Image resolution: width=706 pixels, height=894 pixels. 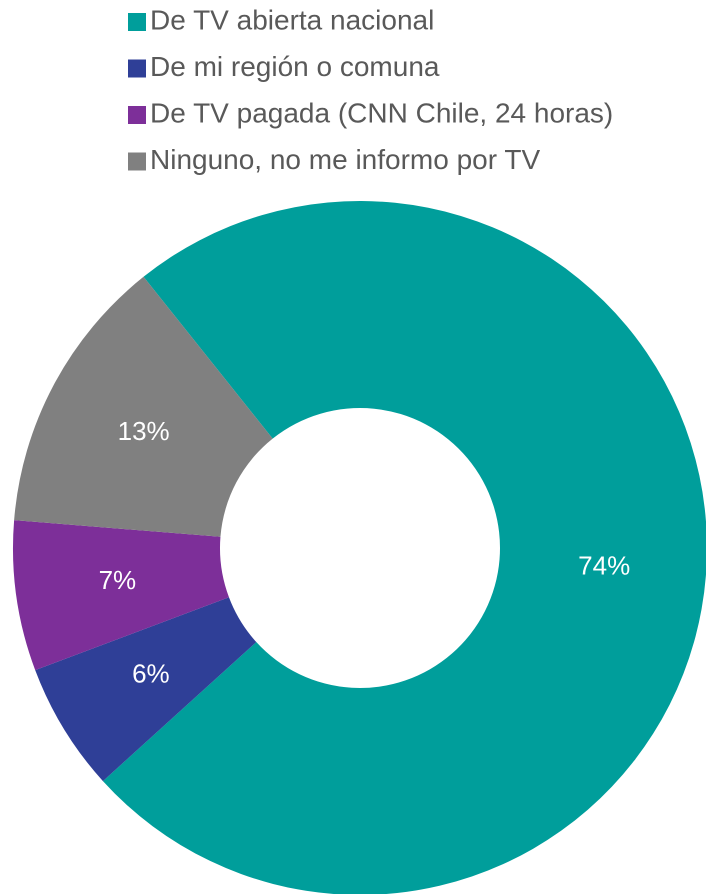 I want to click on data-label: 7%, so click(x=118, y=580).